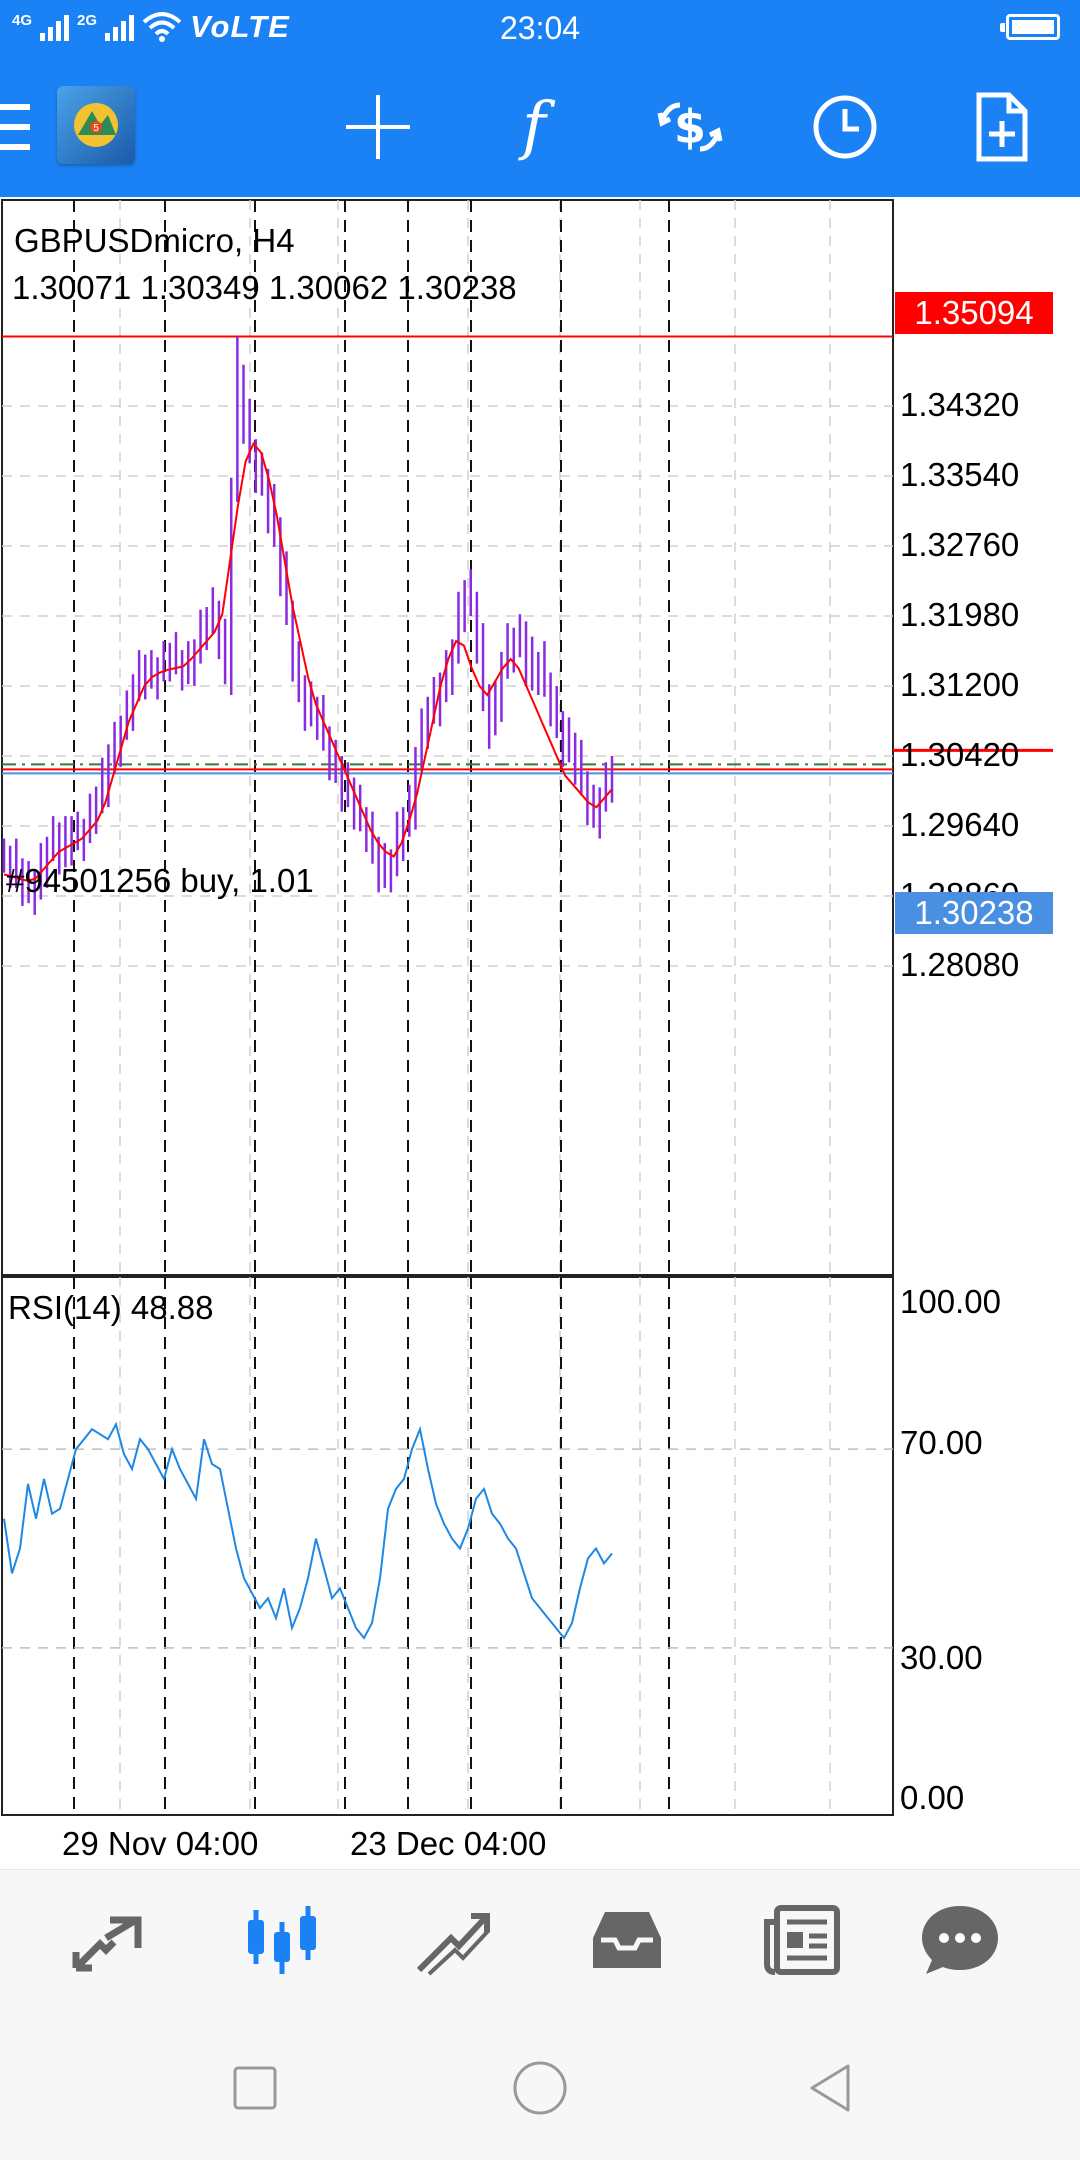 The width and height of the screenshot is (1080, 2160). Describe the element at coordinates (160, 1843) in the screenshot. I see `date-label-1: 29 Nov 04:00` at that location.